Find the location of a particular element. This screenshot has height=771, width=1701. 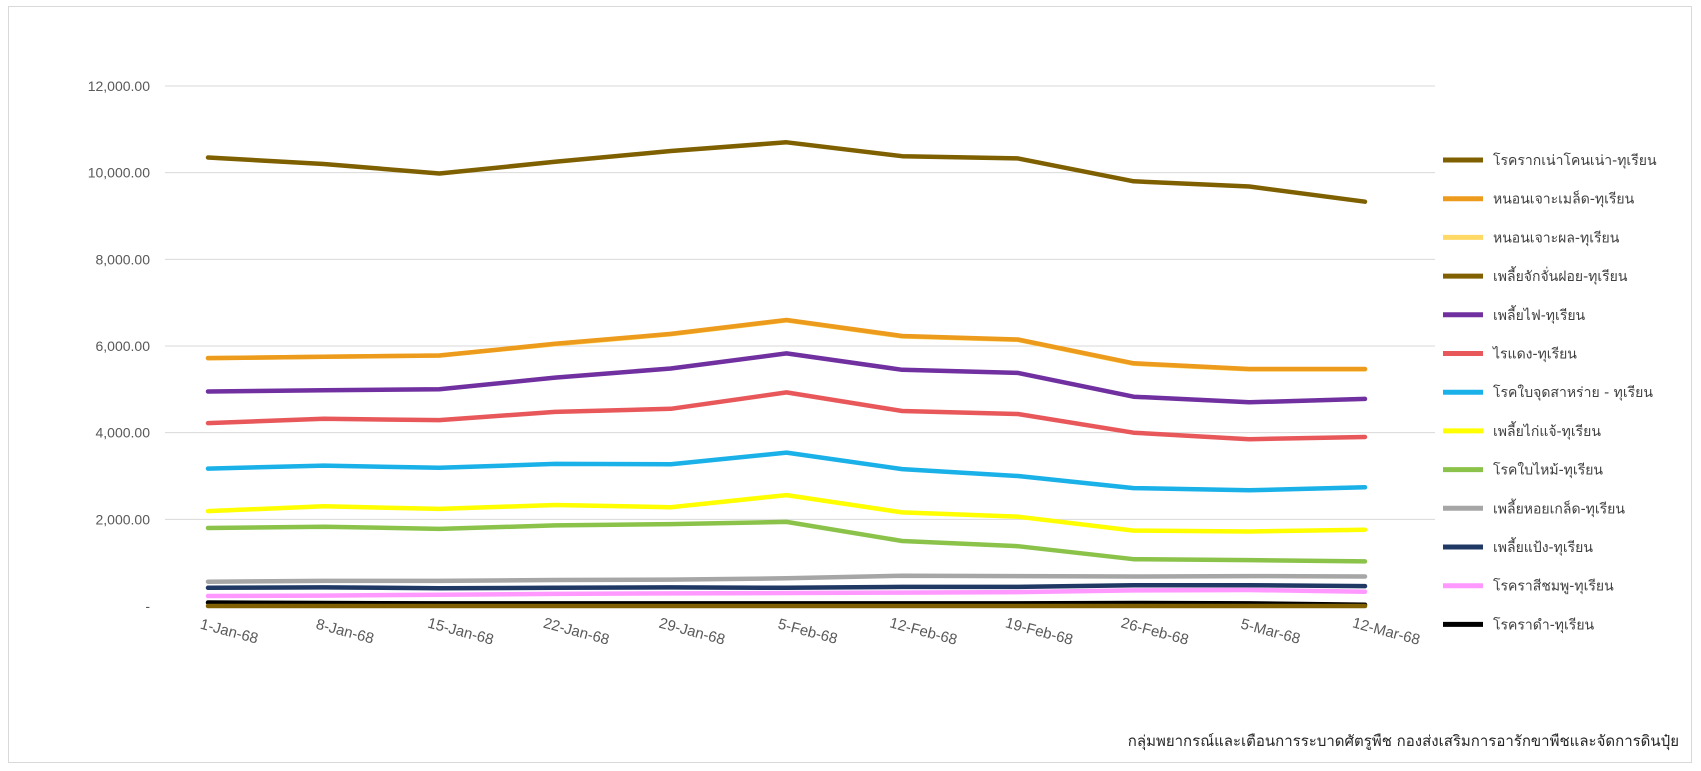

x-tick-label: 22-Jan-68 is located at coordinates (576, 632).